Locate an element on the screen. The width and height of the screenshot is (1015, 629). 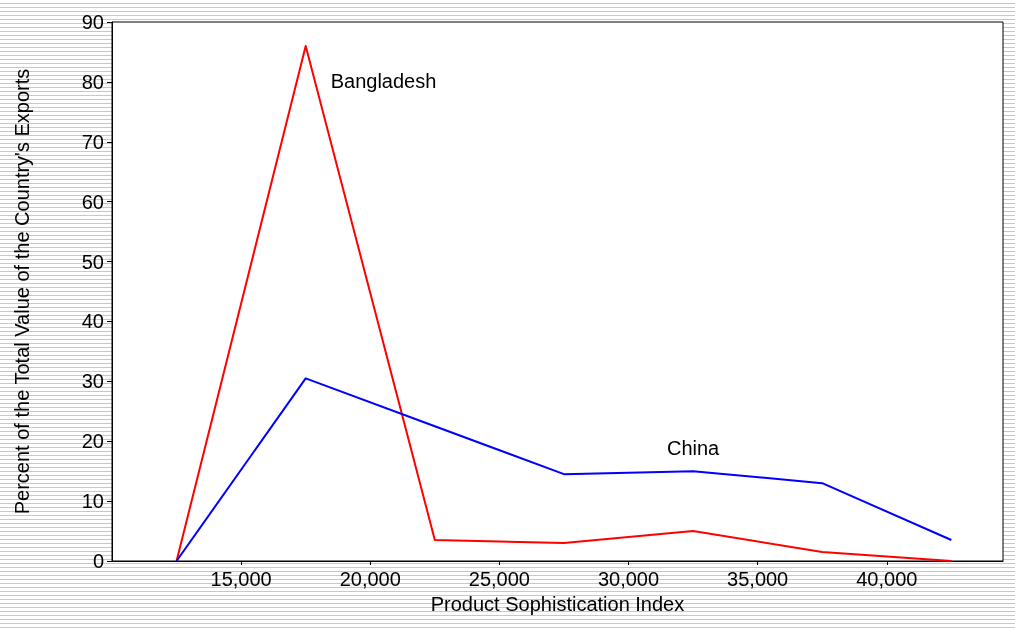
y-tick-label: 60 is located at coordinates (92, 201).